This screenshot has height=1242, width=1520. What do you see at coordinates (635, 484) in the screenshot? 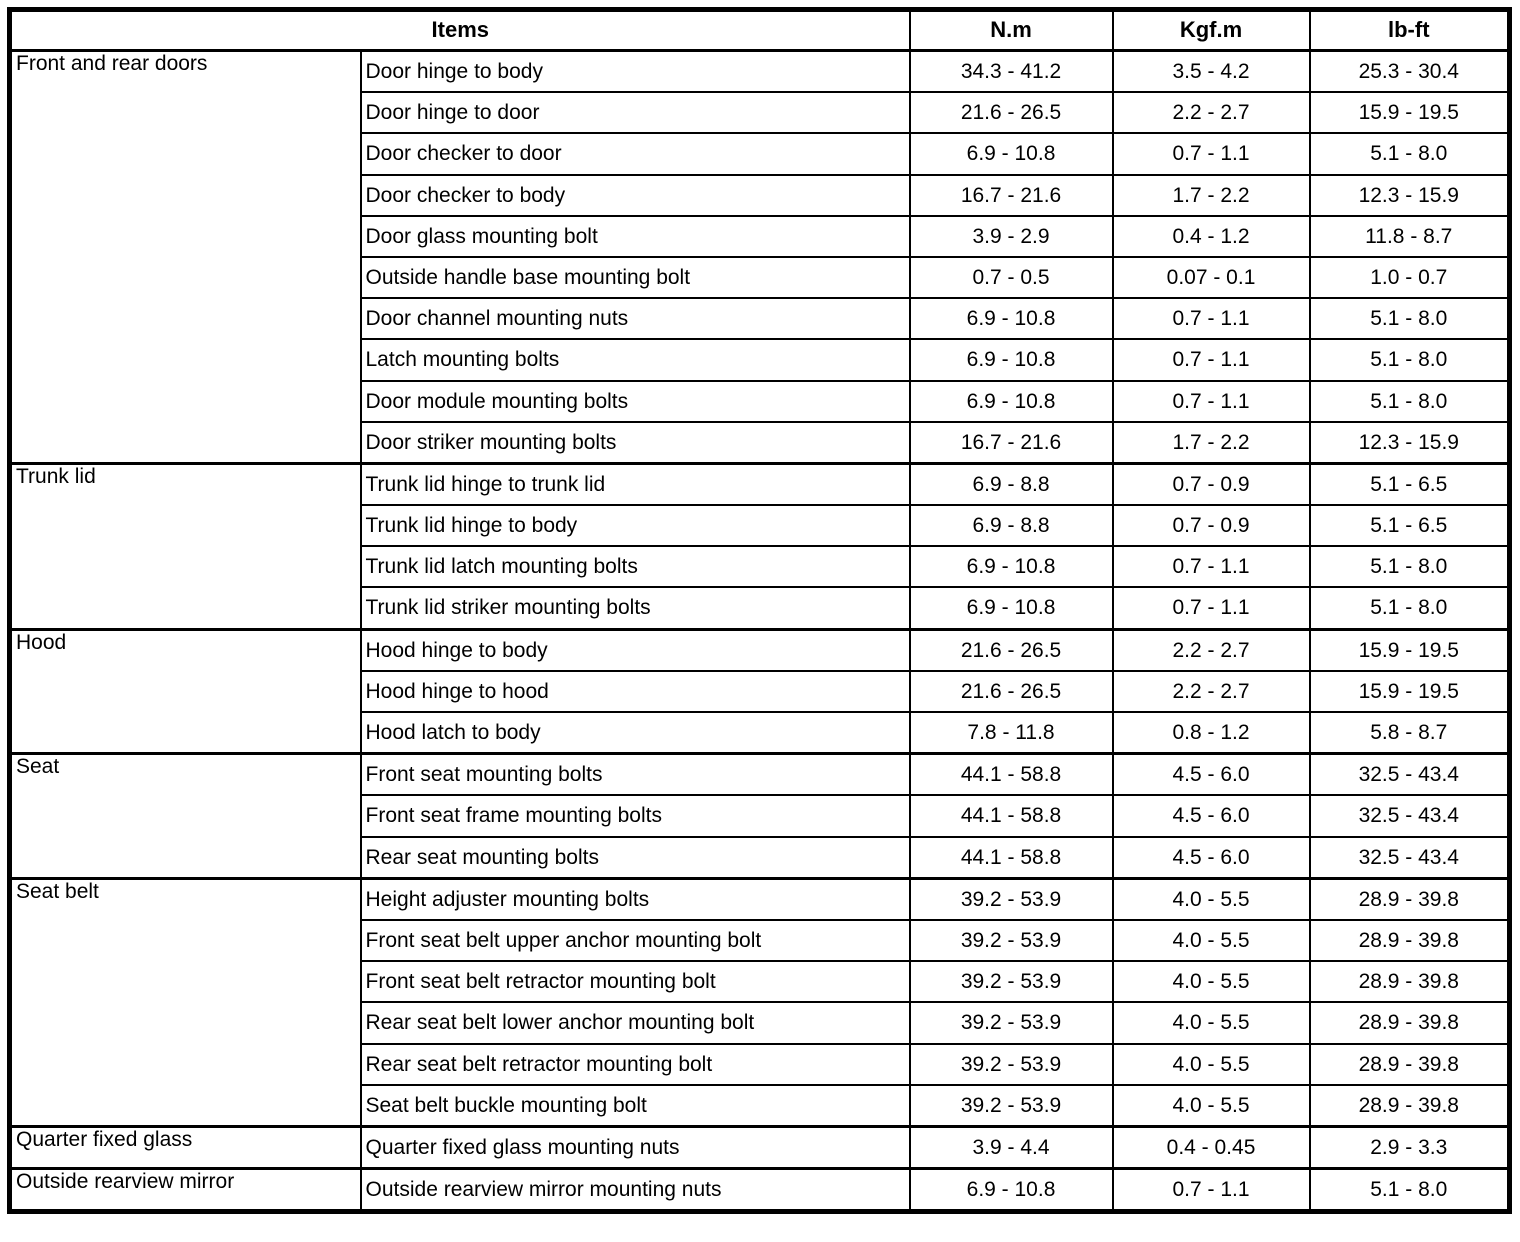
I see `item-cell: Trunk lid hinge to trunk lid` at bounding box center [635, 484].